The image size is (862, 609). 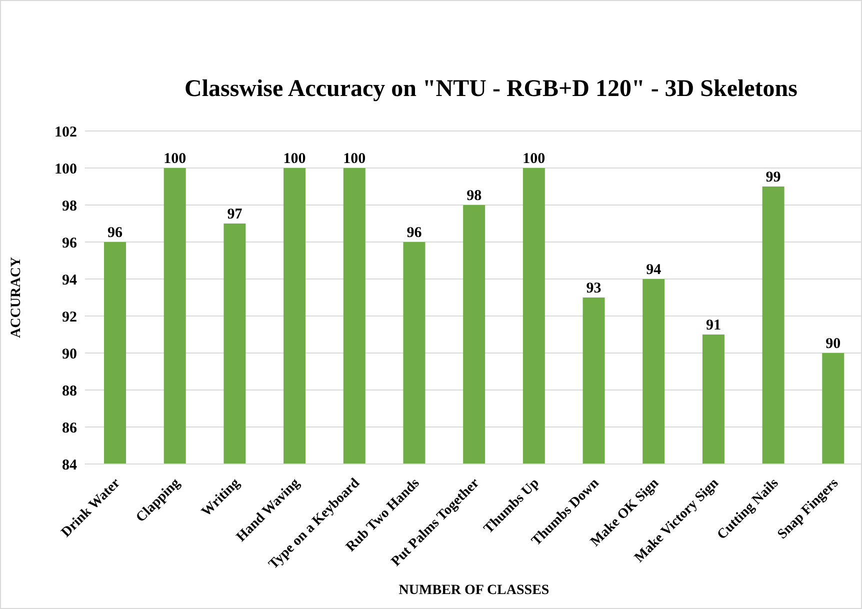 I want to click on y-tick-label: 102, so click(x=65, y=132).